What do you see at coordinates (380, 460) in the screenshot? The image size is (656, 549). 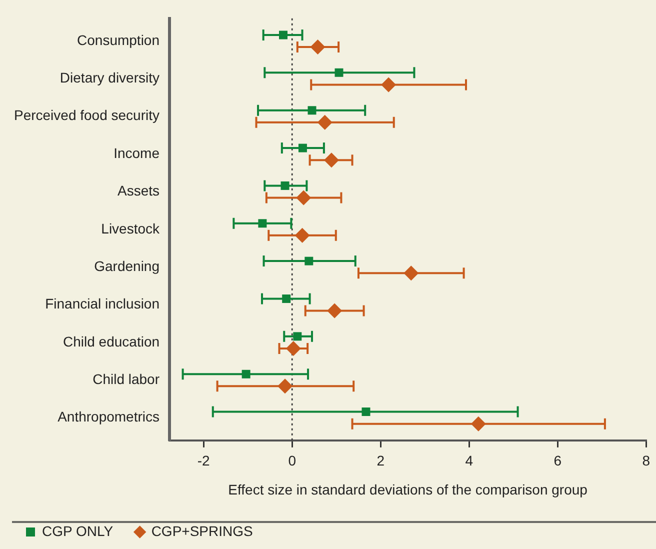 I see `x-tick-label: 2` at bounding box center [380, 460].